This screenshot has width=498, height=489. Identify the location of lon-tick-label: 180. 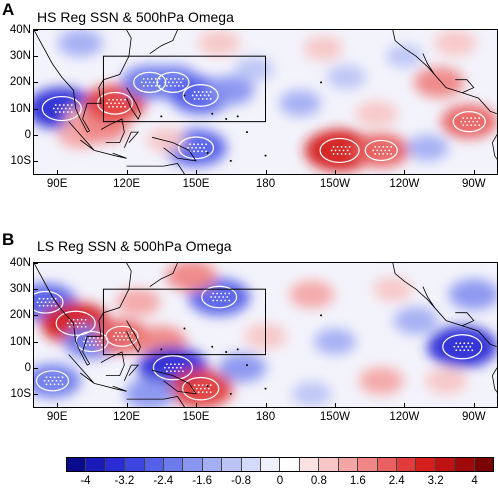
(265, 184).